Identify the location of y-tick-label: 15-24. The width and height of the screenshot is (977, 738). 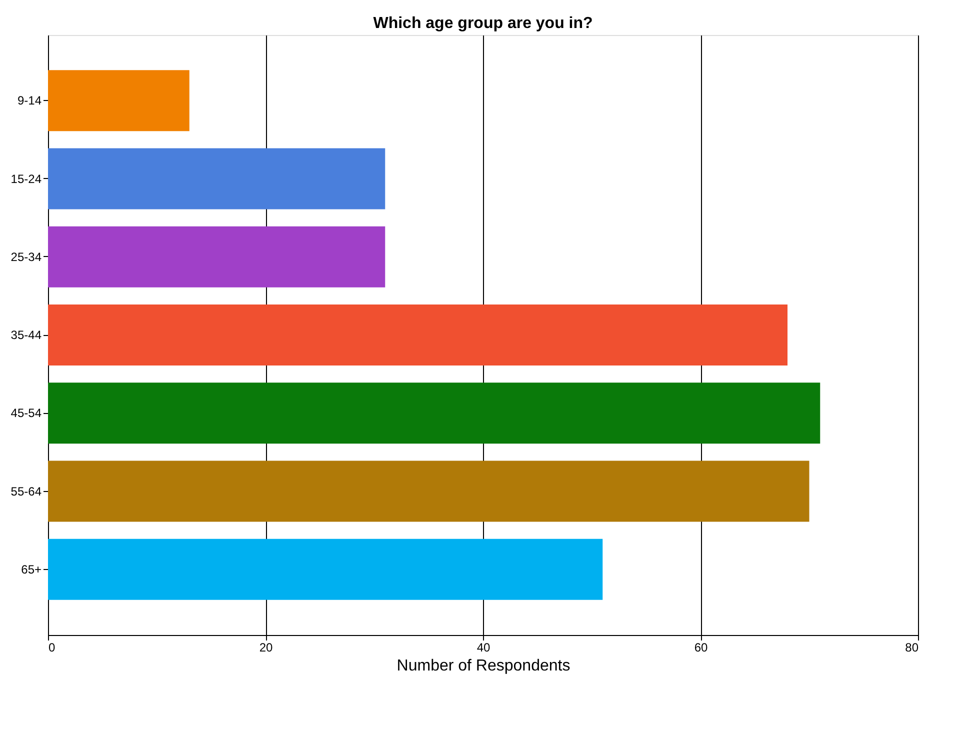
(26, 179).